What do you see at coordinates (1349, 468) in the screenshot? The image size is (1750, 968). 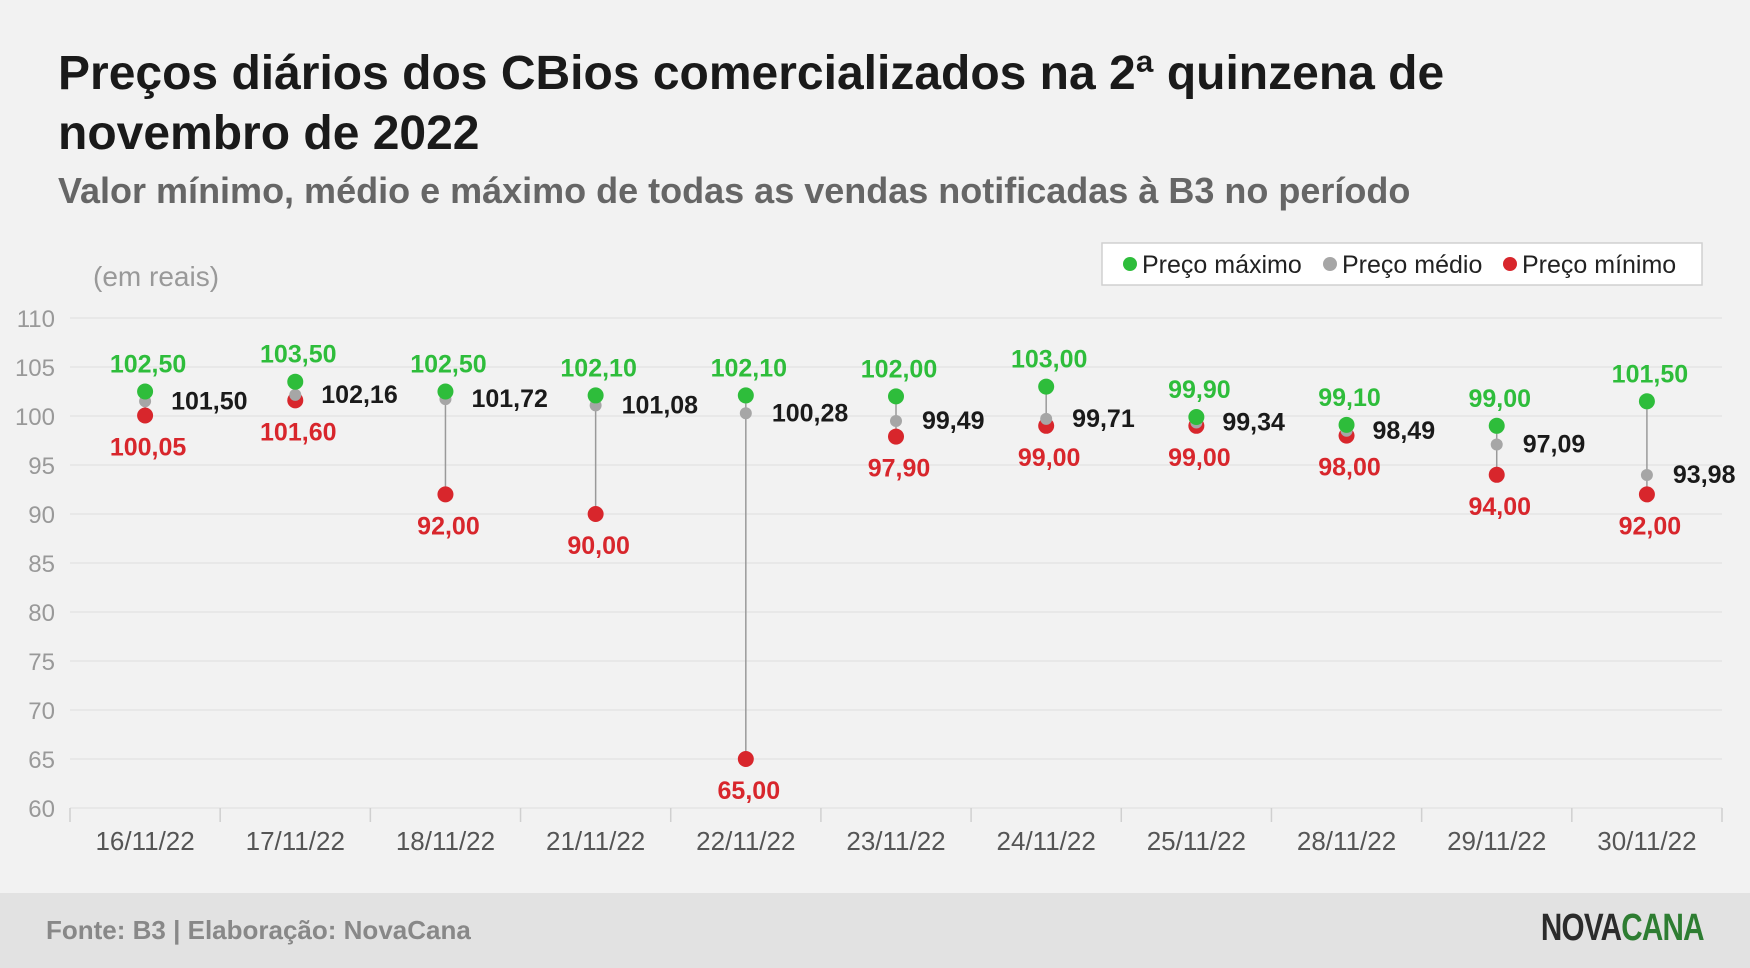 I see `min-label: 98,00` at bounding box center [1349, 468].